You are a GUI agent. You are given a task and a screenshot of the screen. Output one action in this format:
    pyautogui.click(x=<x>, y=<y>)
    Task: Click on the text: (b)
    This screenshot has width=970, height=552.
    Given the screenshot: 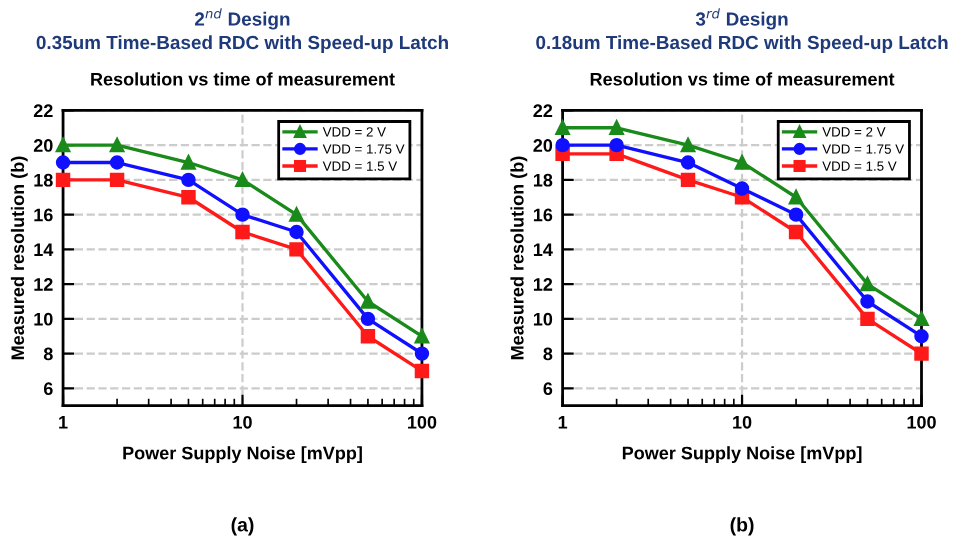 What is the action you would take?
    pyautogui.click(x=742, y=526)
    